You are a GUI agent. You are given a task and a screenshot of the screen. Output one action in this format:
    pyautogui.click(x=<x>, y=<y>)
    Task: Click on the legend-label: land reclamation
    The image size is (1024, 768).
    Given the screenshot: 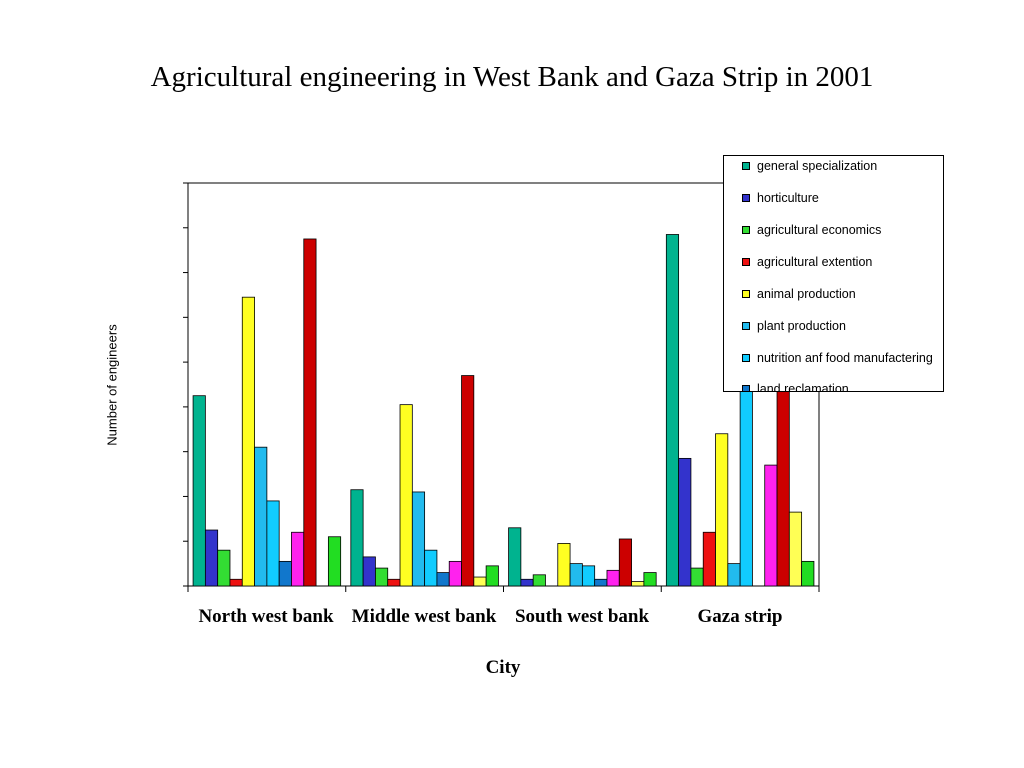 What is the action you would take?
    pyautogui.click(x=803, y=387)
    